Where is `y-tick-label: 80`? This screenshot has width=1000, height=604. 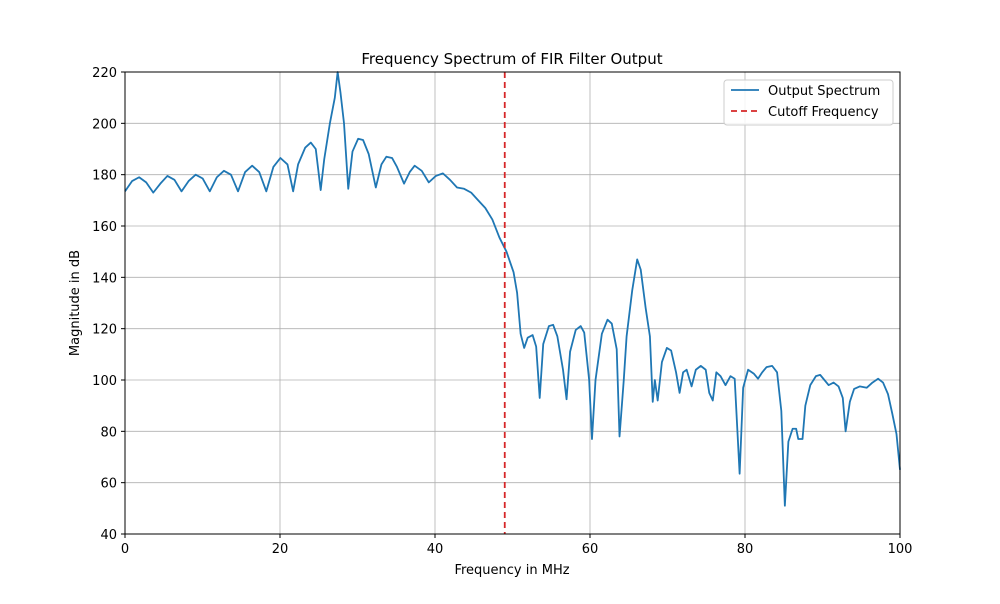
y-tick-label: 80 is located at coordinates (108, 432).